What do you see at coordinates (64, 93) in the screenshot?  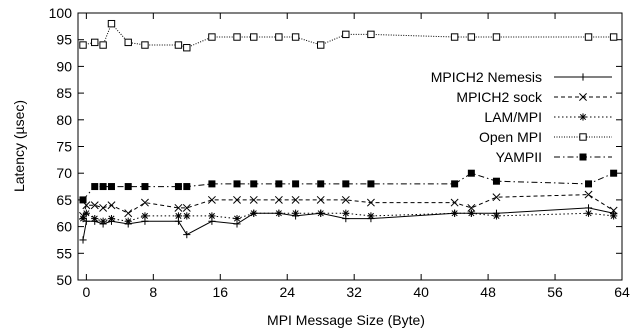 I see `y-tick-label: 85` at bounding box center [64, 93].